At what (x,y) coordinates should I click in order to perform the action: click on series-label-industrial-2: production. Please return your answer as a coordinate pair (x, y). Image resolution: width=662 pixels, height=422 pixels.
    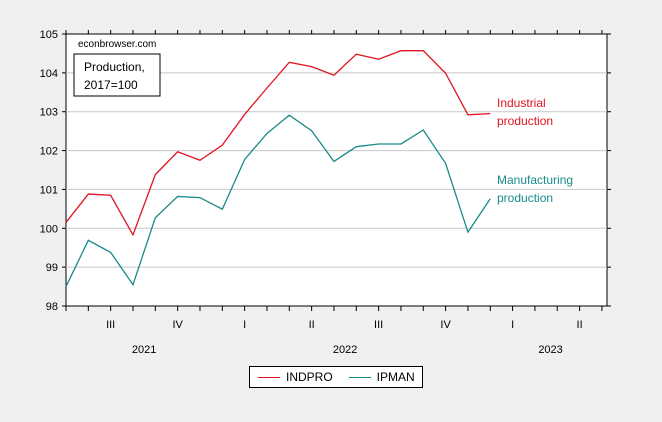
    Looking at the image, I should click on (525, 121).